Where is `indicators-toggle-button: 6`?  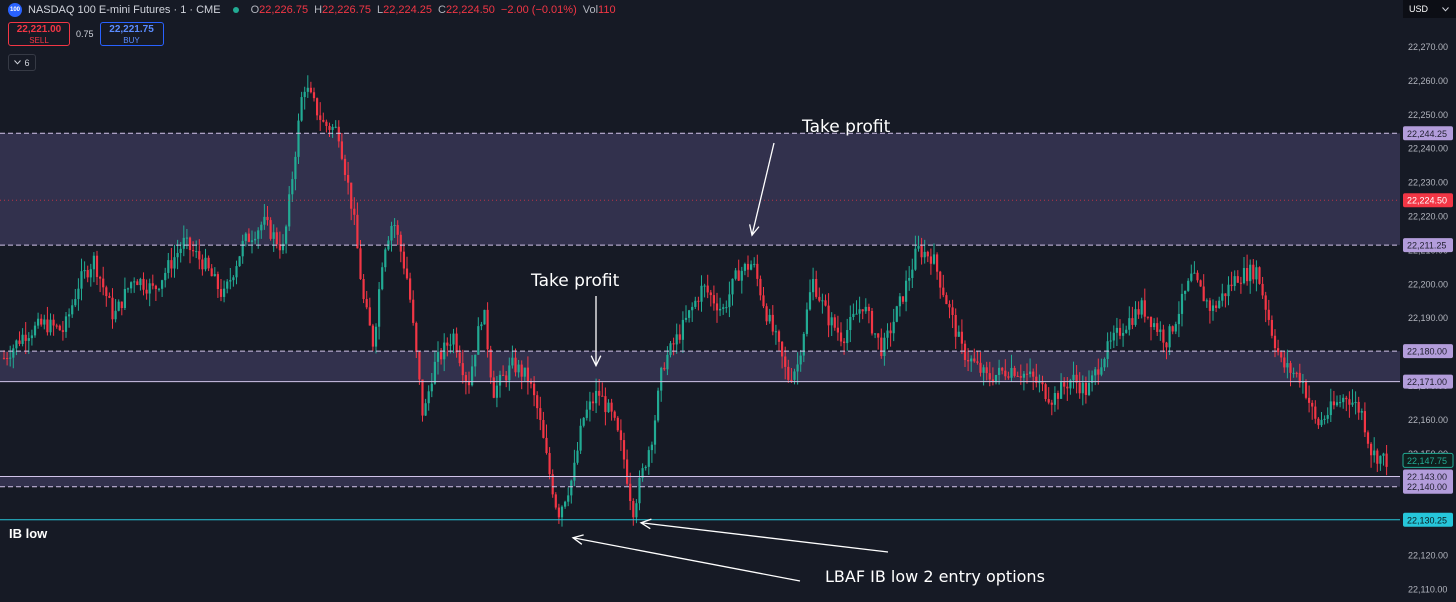 indicators-toggle-button: 6 is located at coordinates (22, 62).